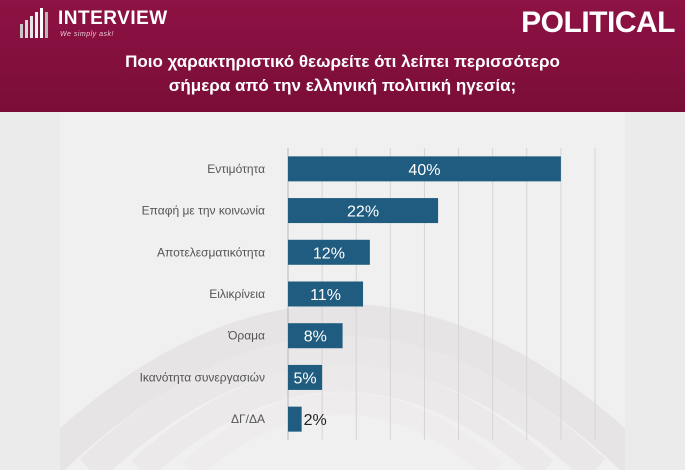  I want to click on data-label: 8%, so click(315, 337).